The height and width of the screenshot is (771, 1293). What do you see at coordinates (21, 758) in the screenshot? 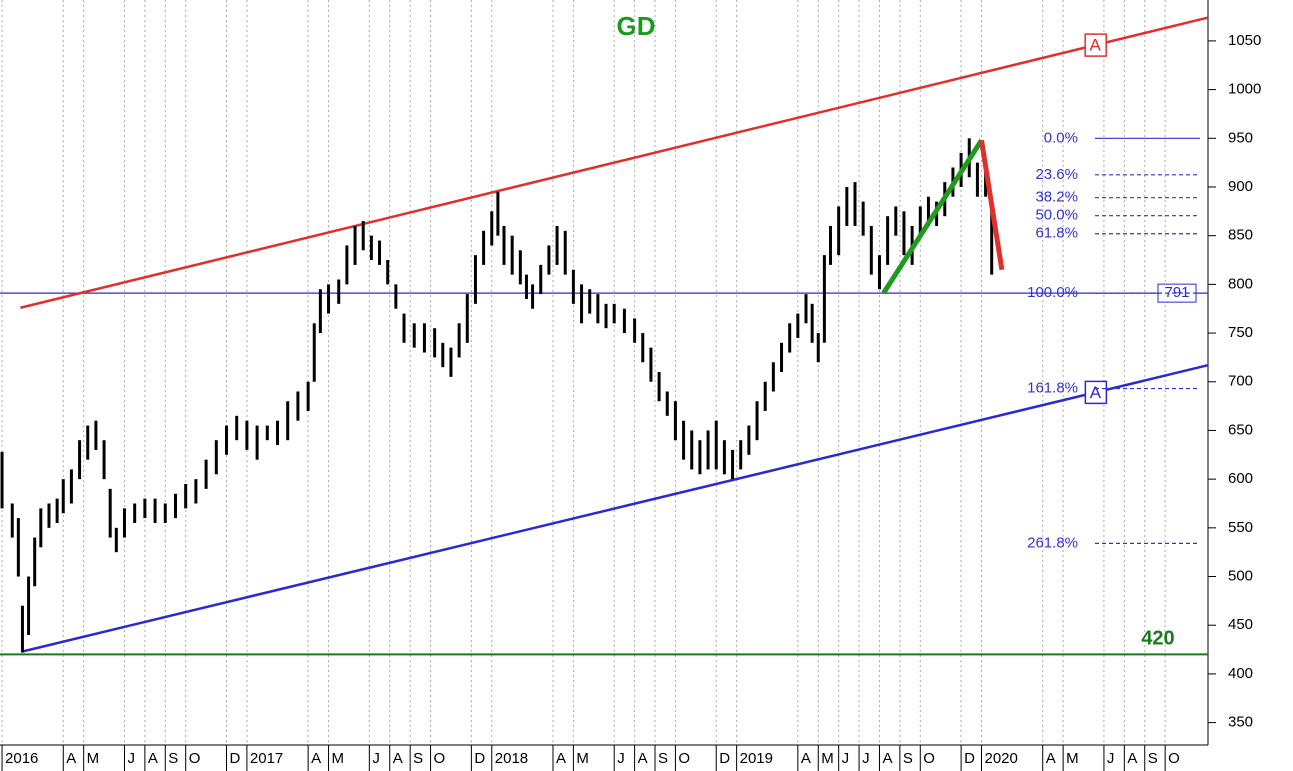
I see `x-tick-label: 2016` at bounding box center [21, 758].